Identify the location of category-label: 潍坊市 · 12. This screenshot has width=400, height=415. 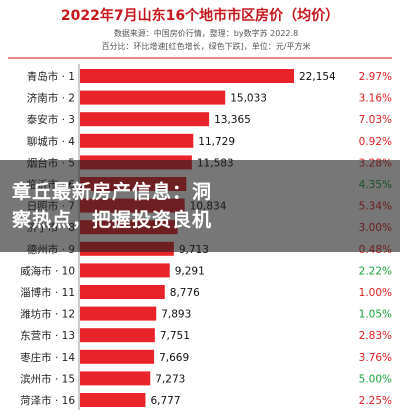
(47, 314).